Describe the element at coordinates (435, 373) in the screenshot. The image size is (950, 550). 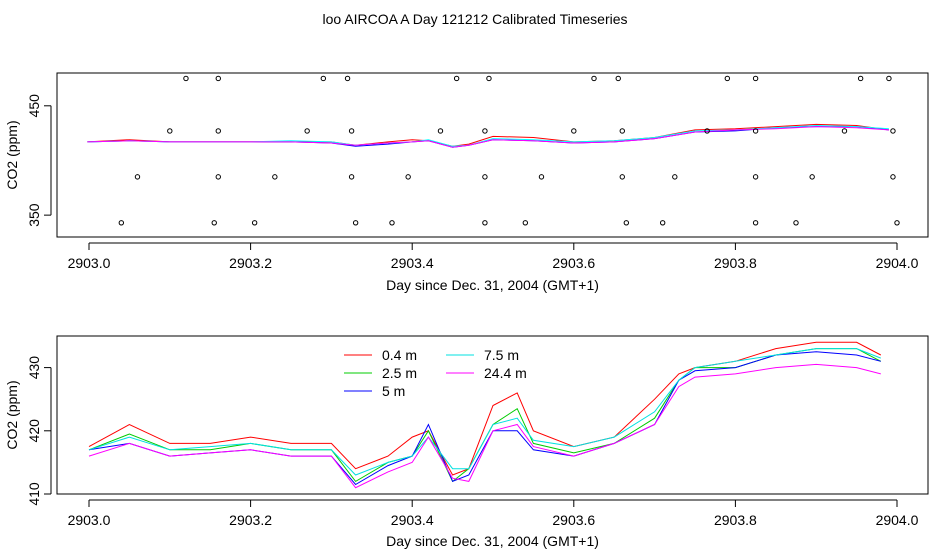
I see `legend: 0.4 m 2.5 m 5 m 7.5 m 24.4 m` at that location.